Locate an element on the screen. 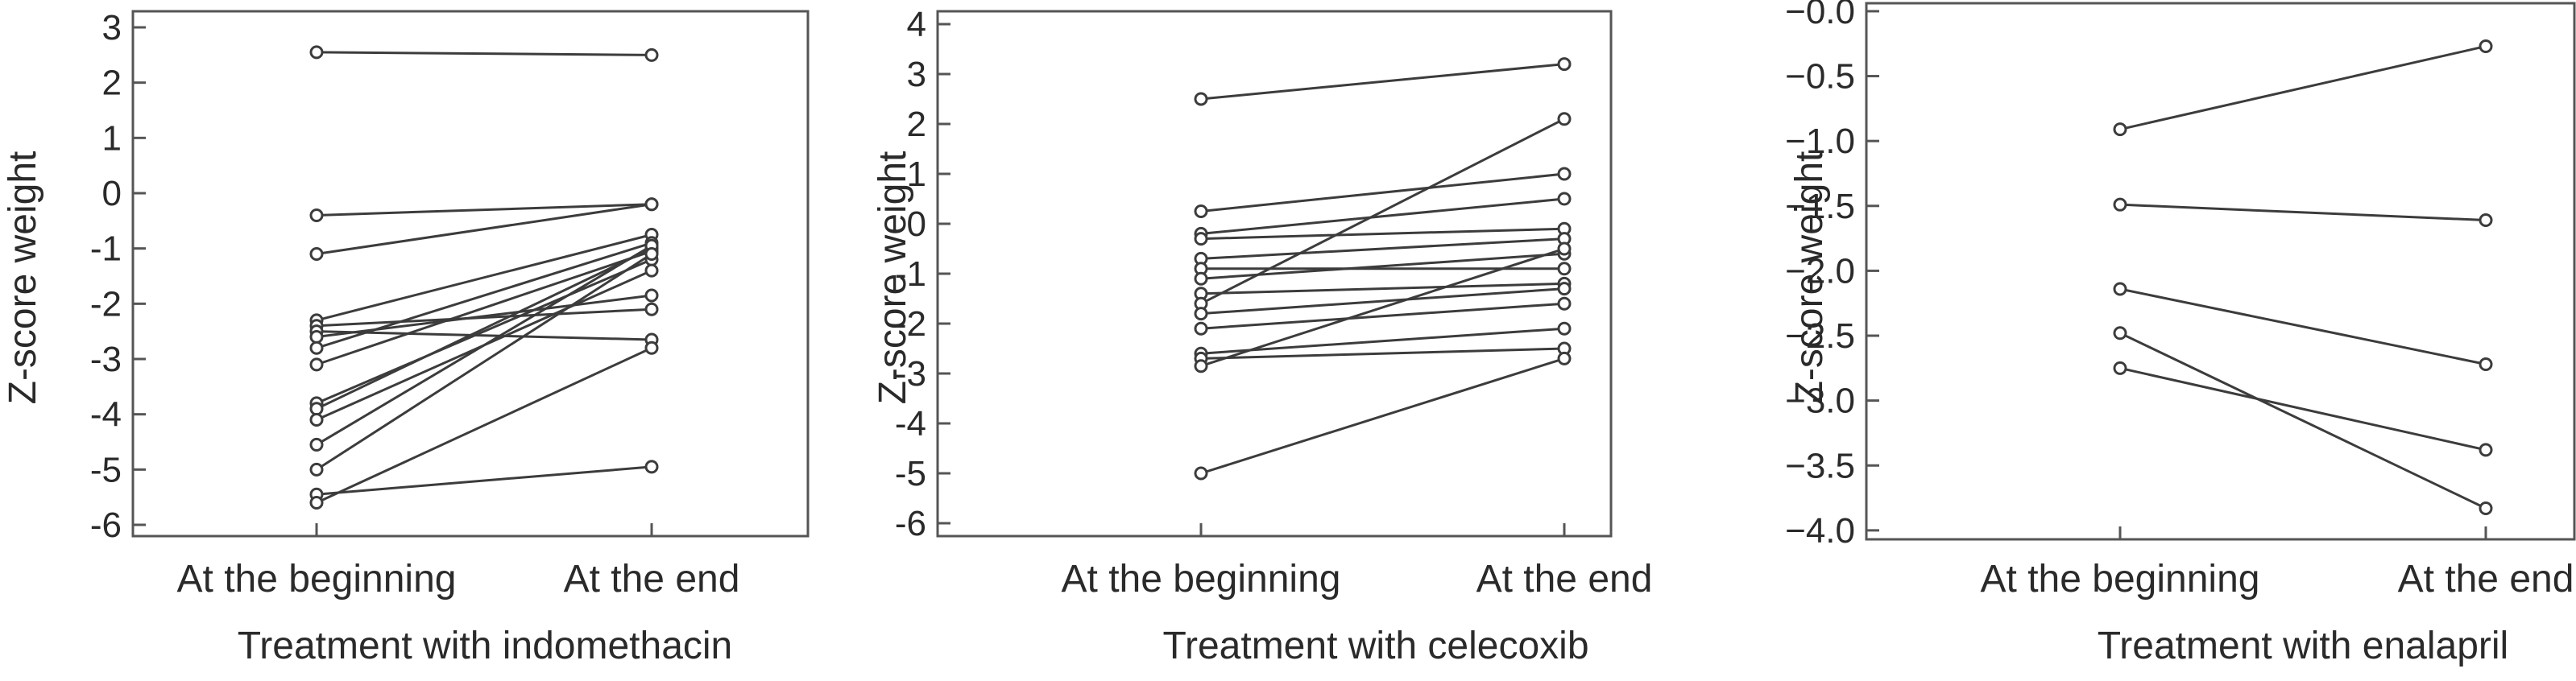 The width and height of the screenshot is (2576, 681). x-axis-label: Treatment with celecoxib is located at coordinates (1375, 646).